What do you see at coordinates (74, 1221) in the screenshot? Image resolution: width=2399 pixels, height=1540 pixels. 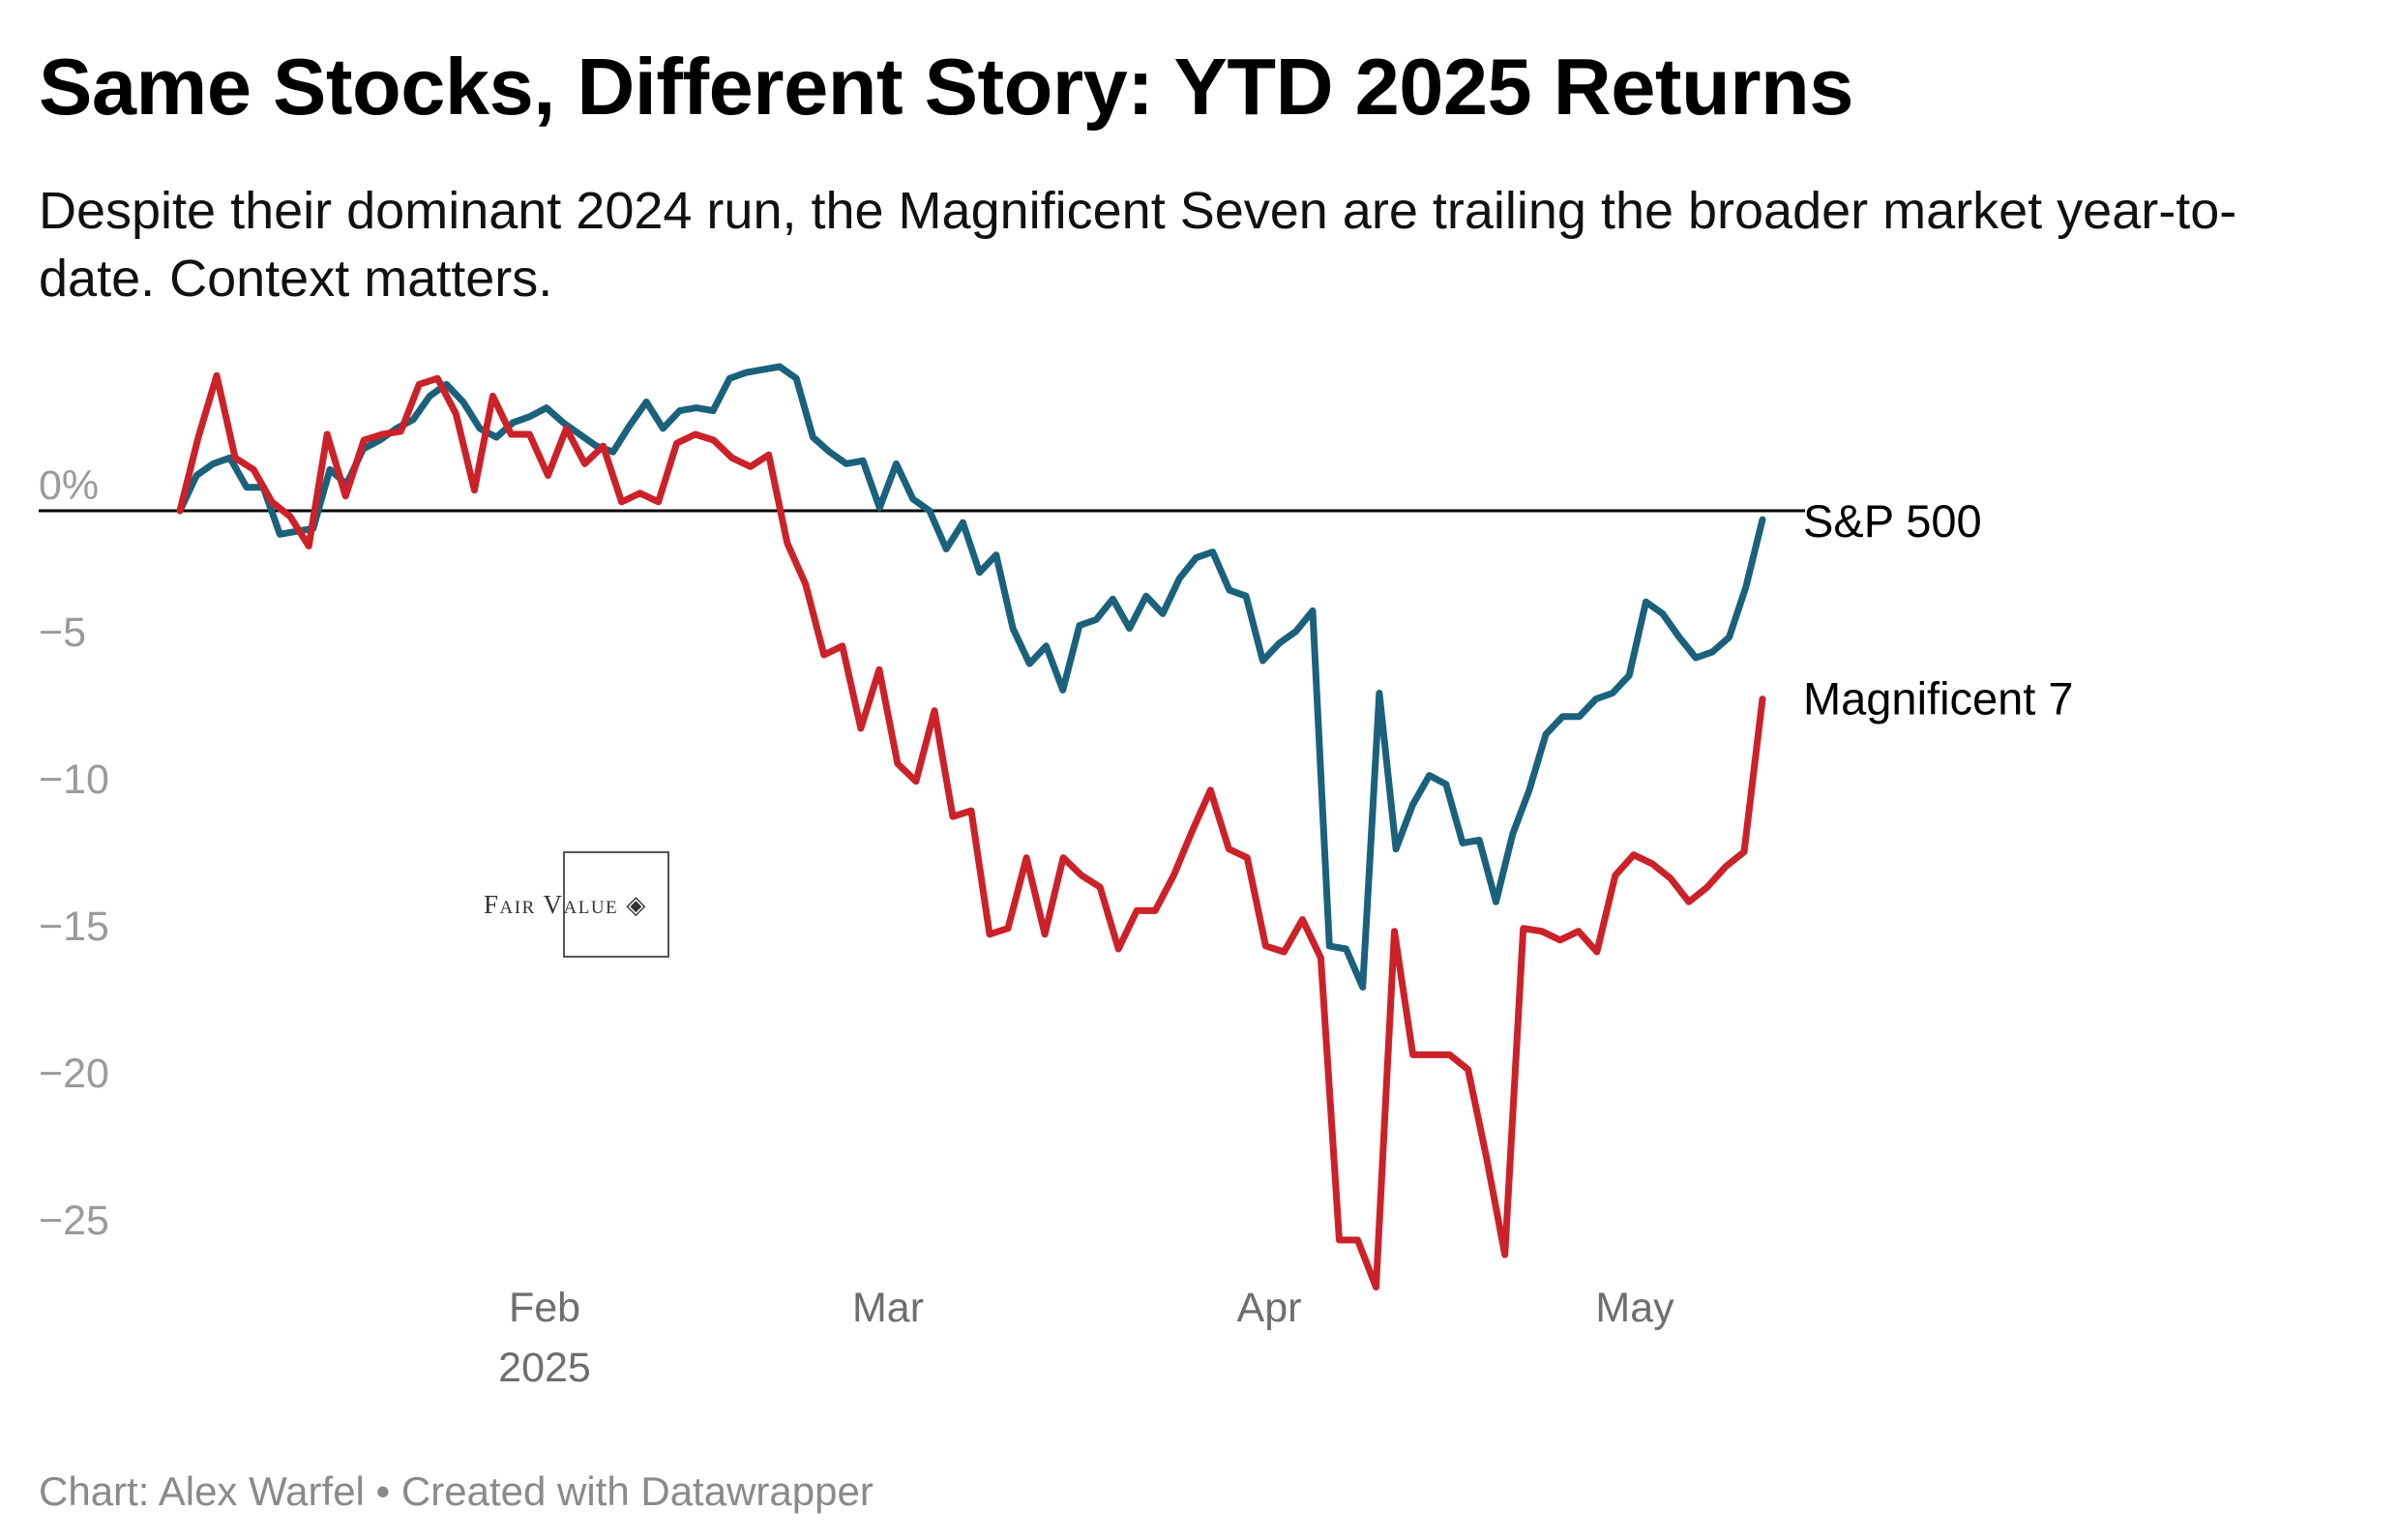 I see `y-tick-label: −25` at bounding box center [74, 1221].